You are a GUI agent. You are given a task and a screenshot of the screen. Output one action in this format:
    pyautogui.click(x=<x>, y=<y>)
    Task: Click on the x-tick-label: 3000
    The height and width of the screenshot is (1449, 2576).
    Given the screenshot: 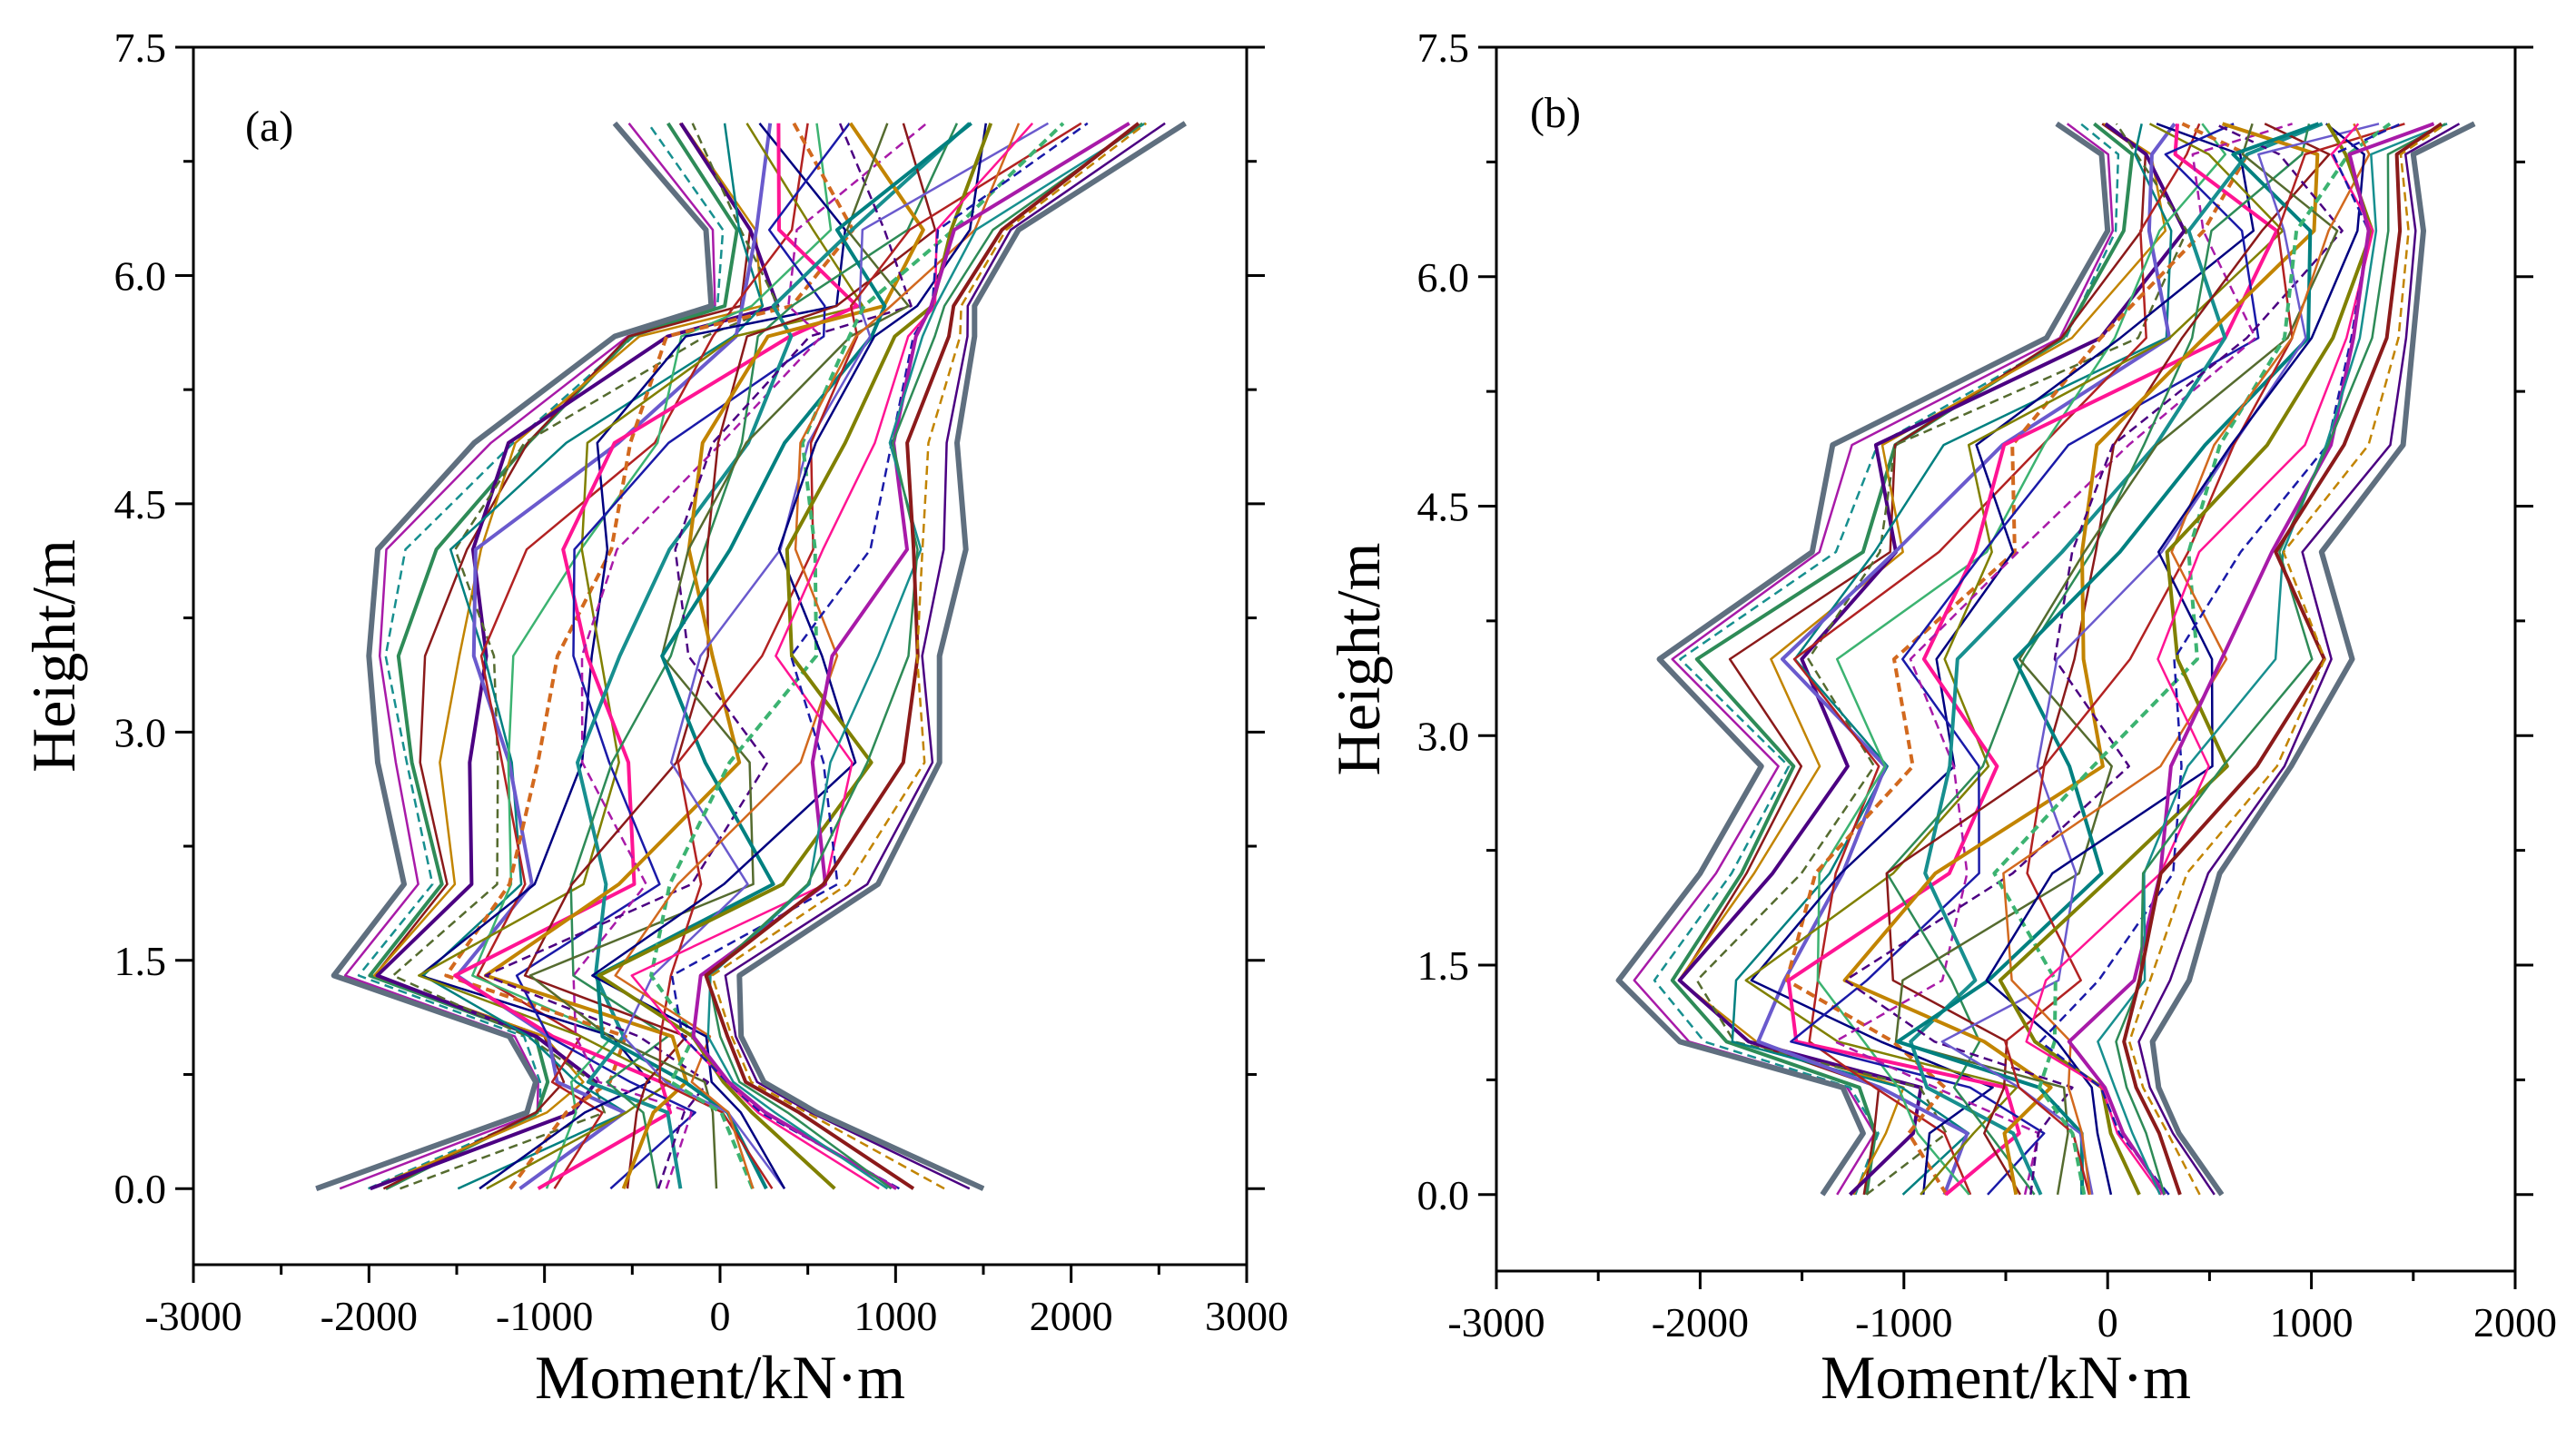 What is the action you would take?
    pyautogui.click(x=1246, y=1316)
    